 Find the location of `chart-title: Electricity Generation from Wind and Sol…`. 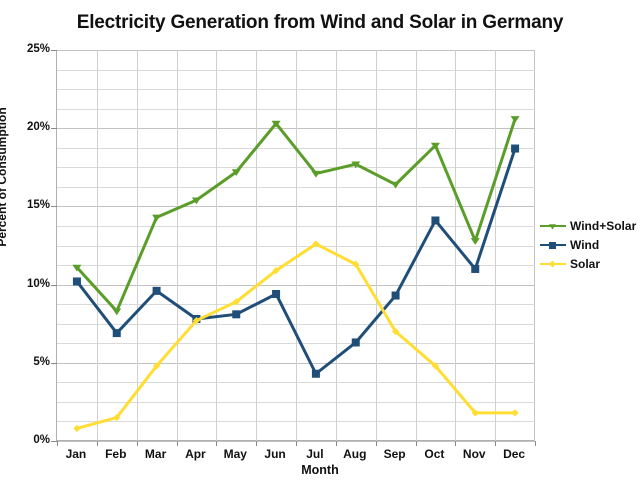

chart-title: Electricity Generation from Wind and Sol… is located at coordinates (320, 22).